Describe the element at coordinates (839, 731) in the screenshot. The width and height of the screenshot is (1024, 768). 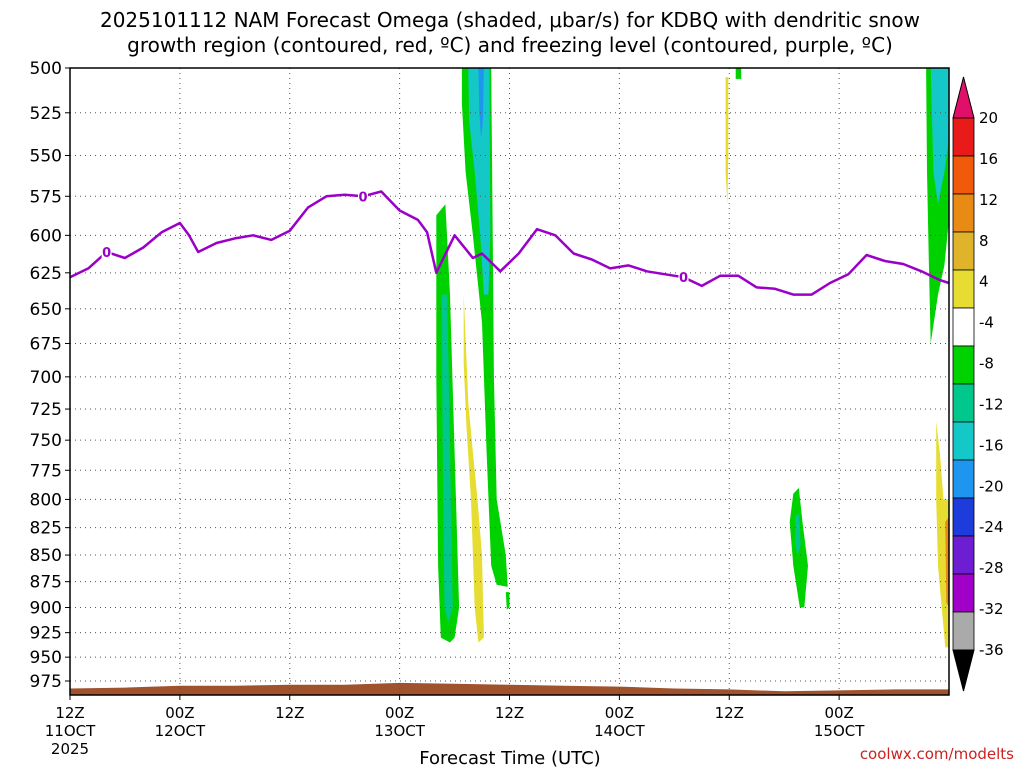
I see `x-tick-label-date: 15OCT` at that location.